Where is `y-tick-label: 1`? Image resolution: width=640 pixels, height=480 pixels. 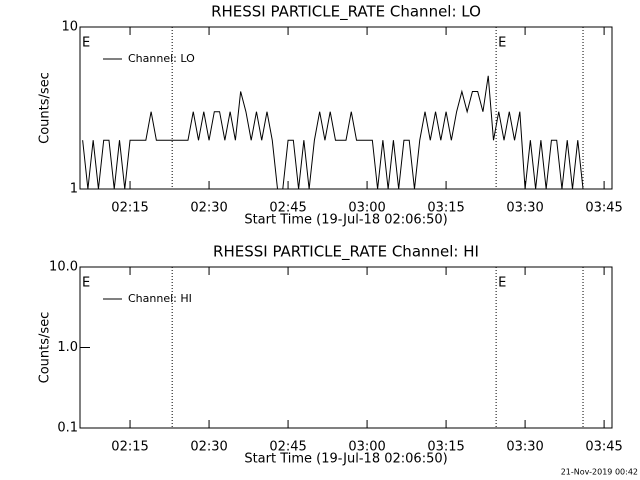 y-tick-label: 1 is located at coordinates (74, 189).